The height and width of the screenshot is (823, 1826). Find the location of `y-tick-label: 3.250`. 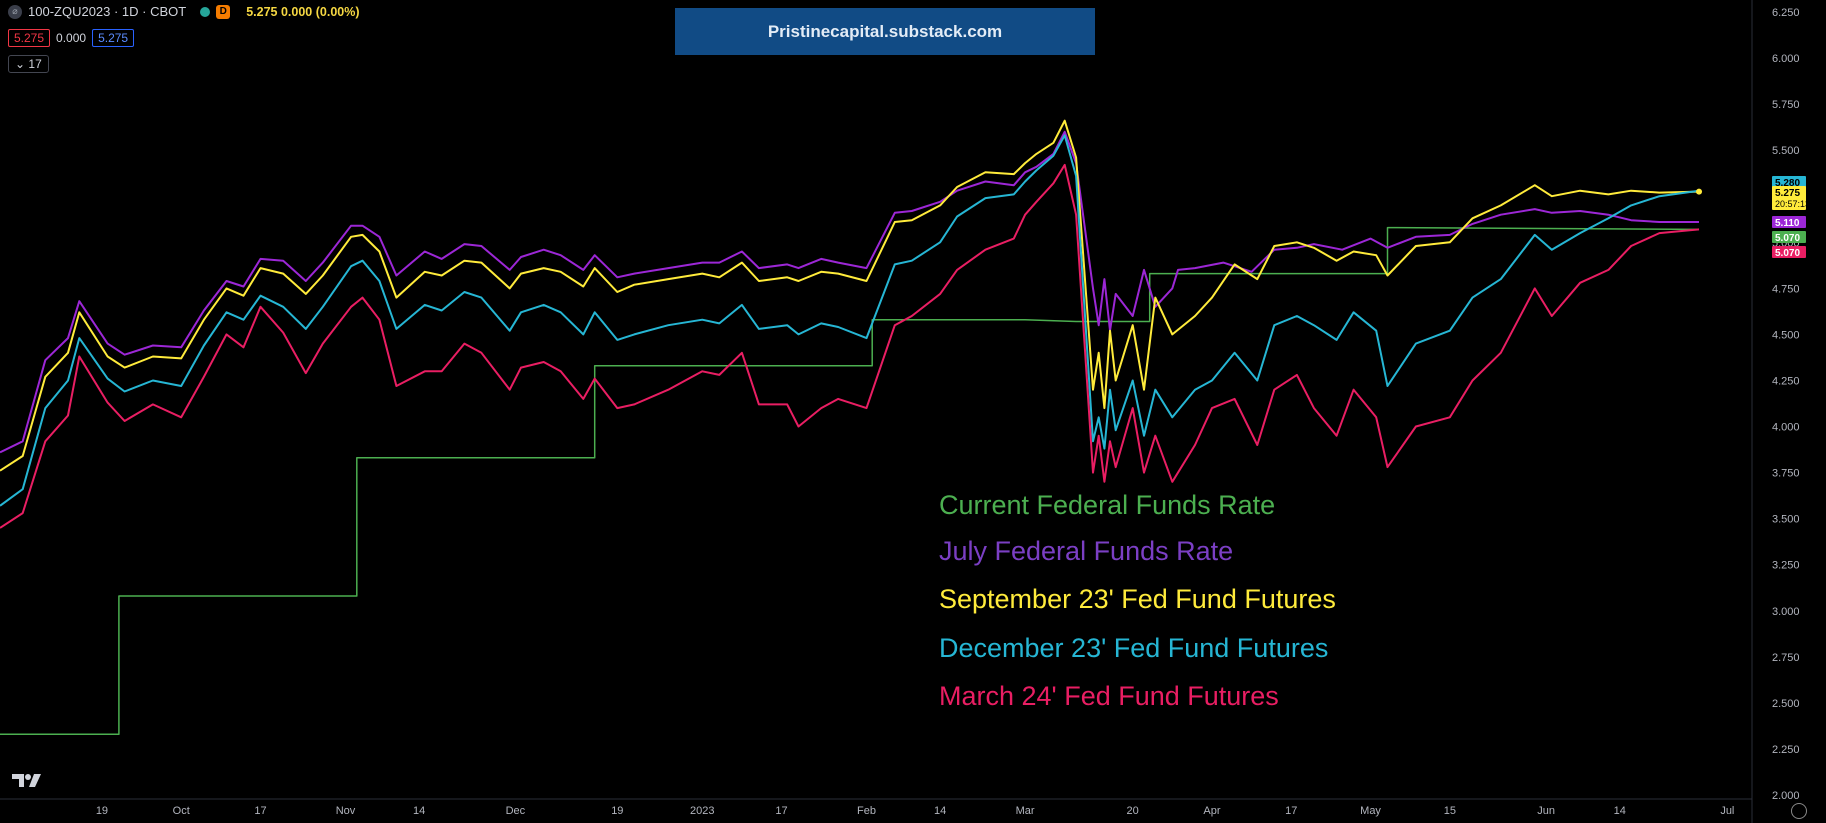

y-tick-label: 3.250 is located at coordinates (1786, 566).